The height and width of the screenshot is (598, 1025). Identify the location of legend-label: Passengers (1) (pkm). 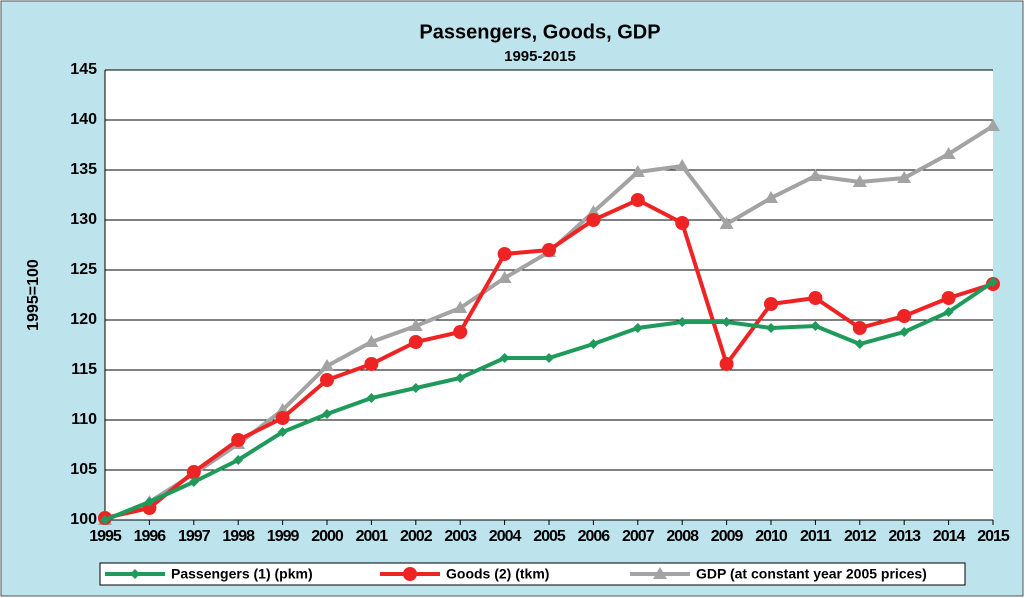
(242, 574).